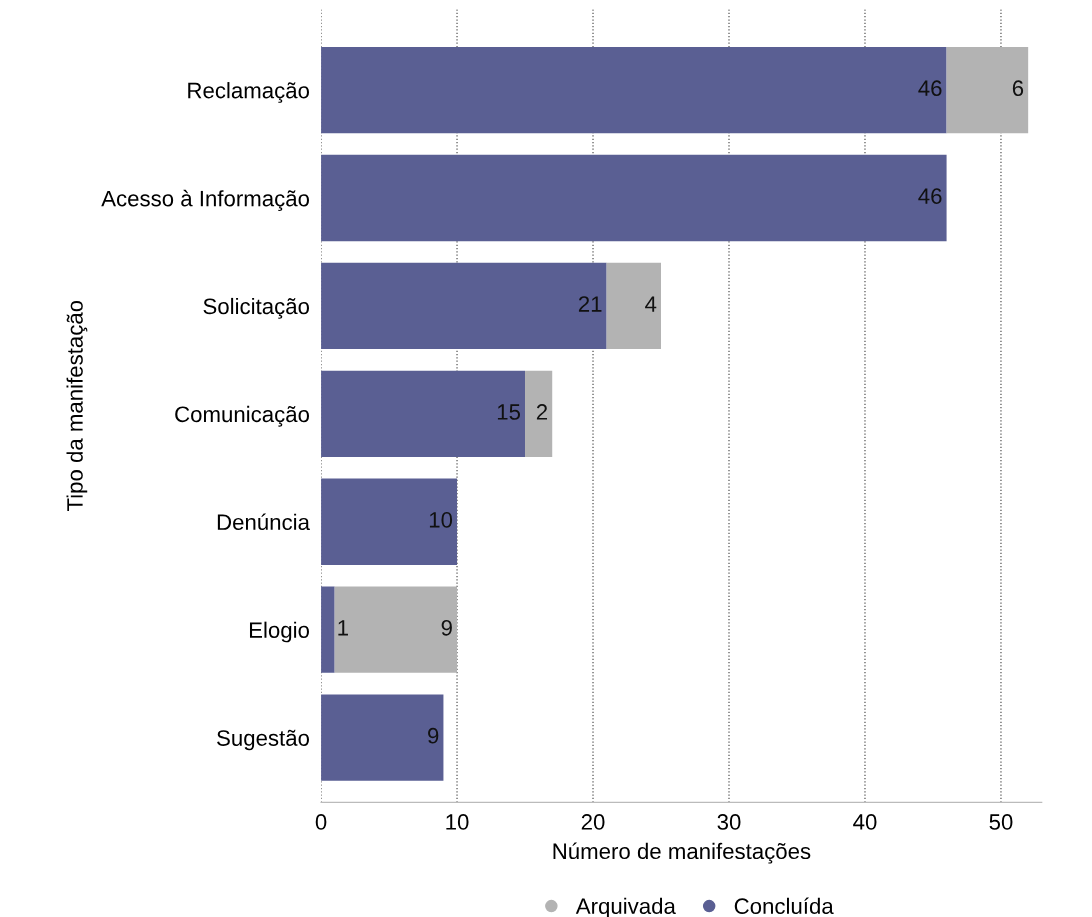 This screenshot has width=1092, height=917. I want to click on data-label: 10, so click(441, 520).